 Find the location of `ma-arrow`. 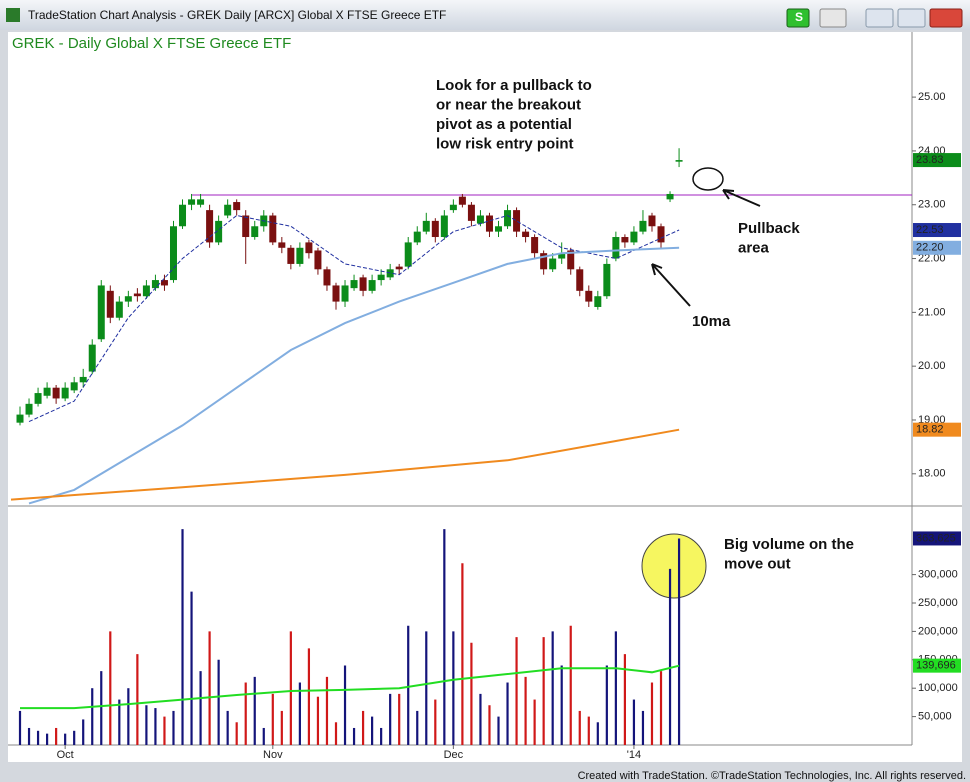

ma-arrow is located at coordinates (671, 285).